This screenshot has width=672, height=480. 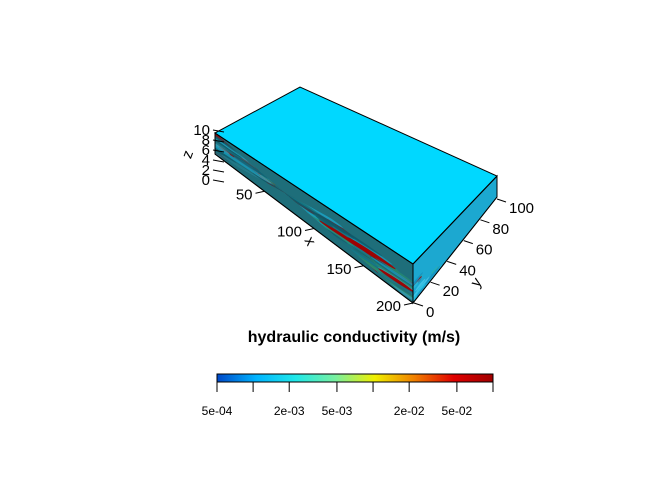 What do you see at coordinates (354, 337) in the screenshot?
I see `colorbar-title: hydraulic conductivity (m/s)` at bounding box center [354, 337].